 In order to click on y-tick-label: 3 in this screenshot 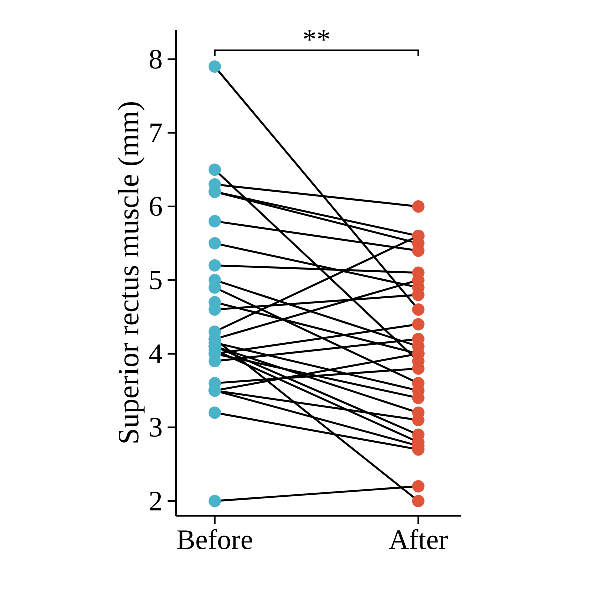, I will do `click(156, 428)`.